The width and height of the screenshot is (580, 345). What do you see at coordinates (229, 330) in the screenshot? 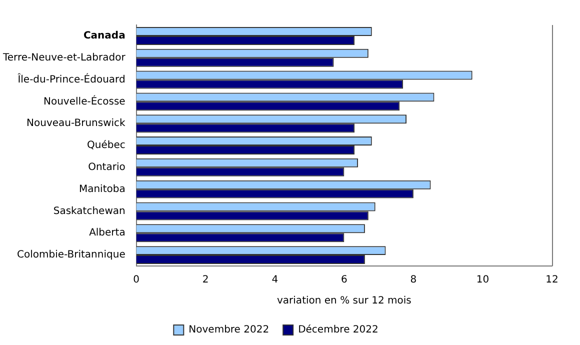
I see `legend-label: Novembre 2022` at bounding box center [229, 330].